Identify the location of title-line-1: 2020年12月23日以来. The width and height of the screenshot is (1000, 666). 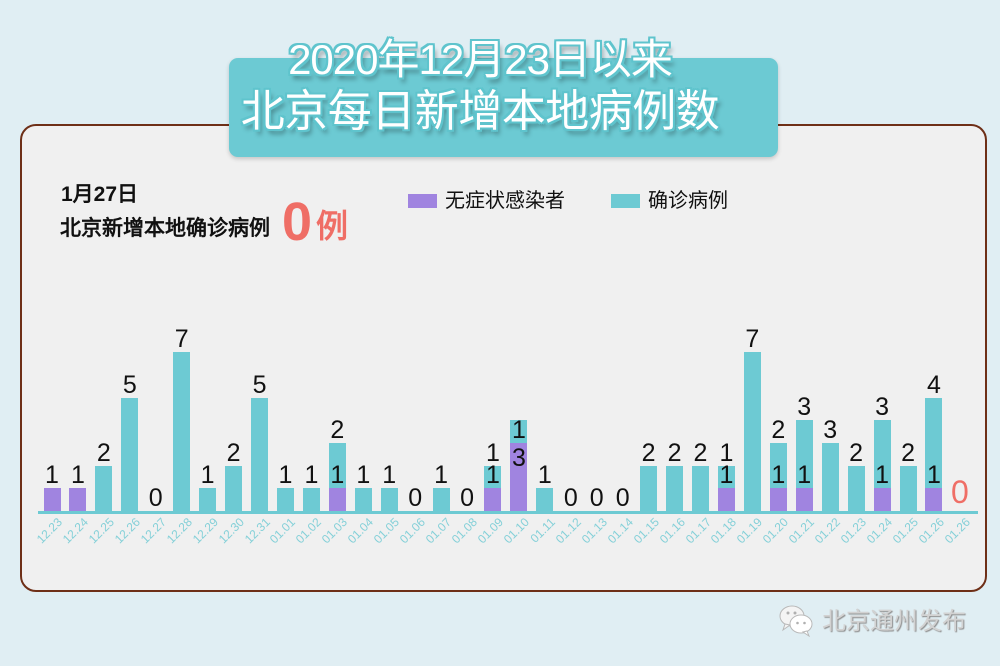
(480, 59).